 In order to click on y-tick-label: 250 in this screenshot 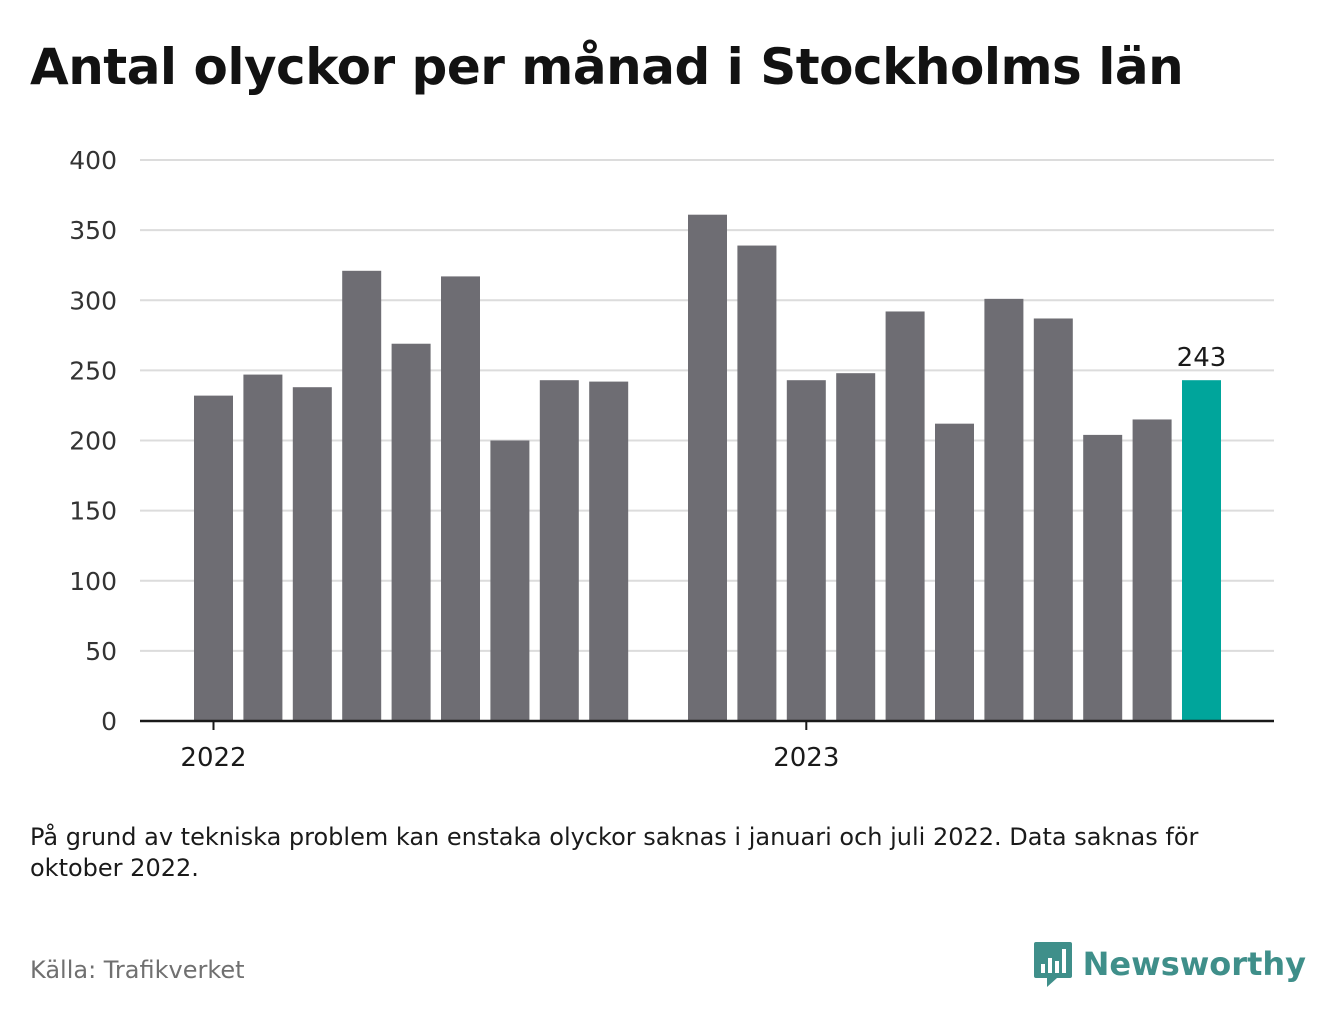, I will do `click(93, 370)`.